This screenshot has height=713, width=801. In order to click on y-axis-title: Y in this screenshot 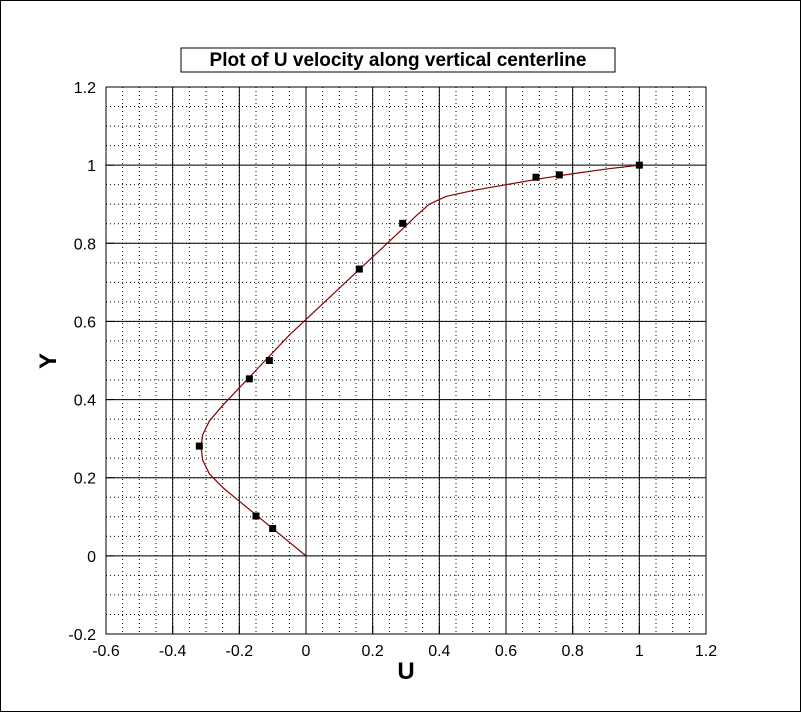, I will do `click(48, 361)`.